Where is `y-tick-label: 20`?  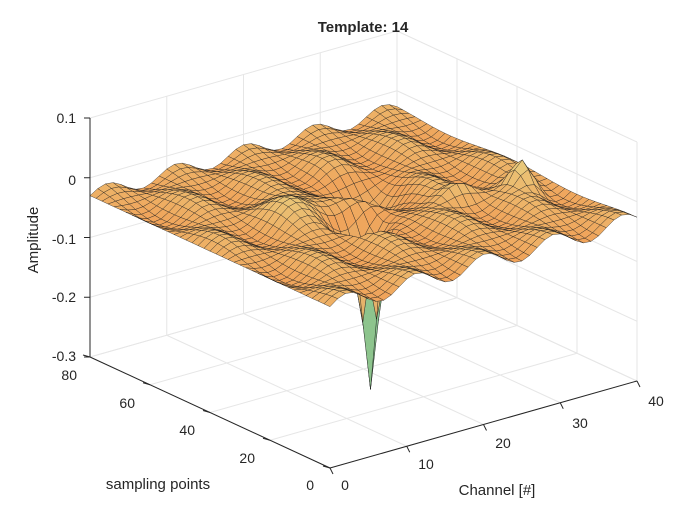 y-tick-label: 20 is located at coordinates (247, 458).